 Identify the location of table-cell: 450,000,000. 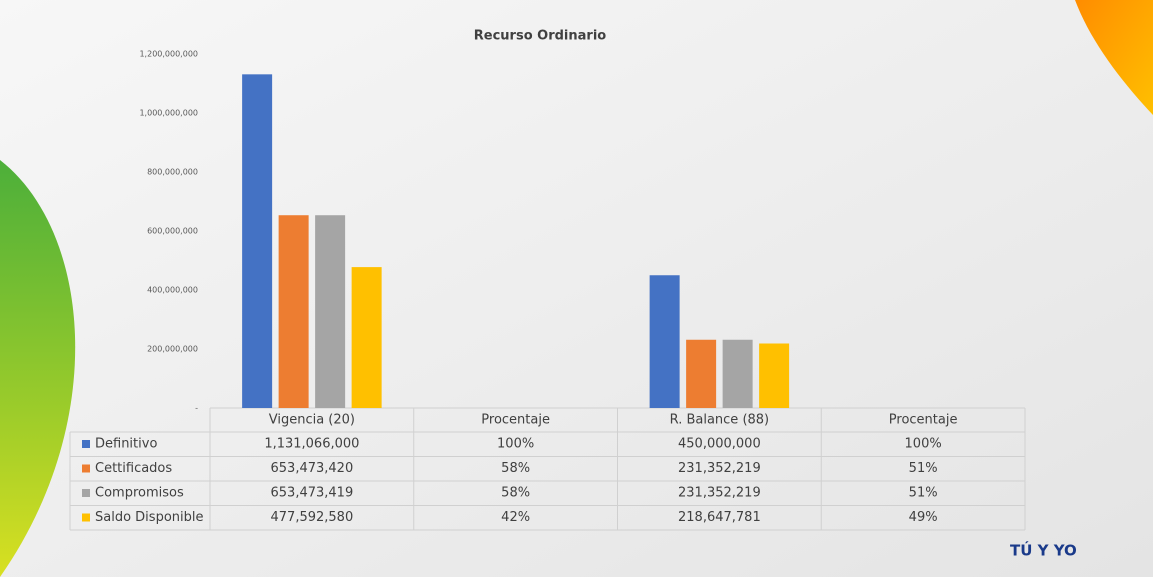
(719, 444).